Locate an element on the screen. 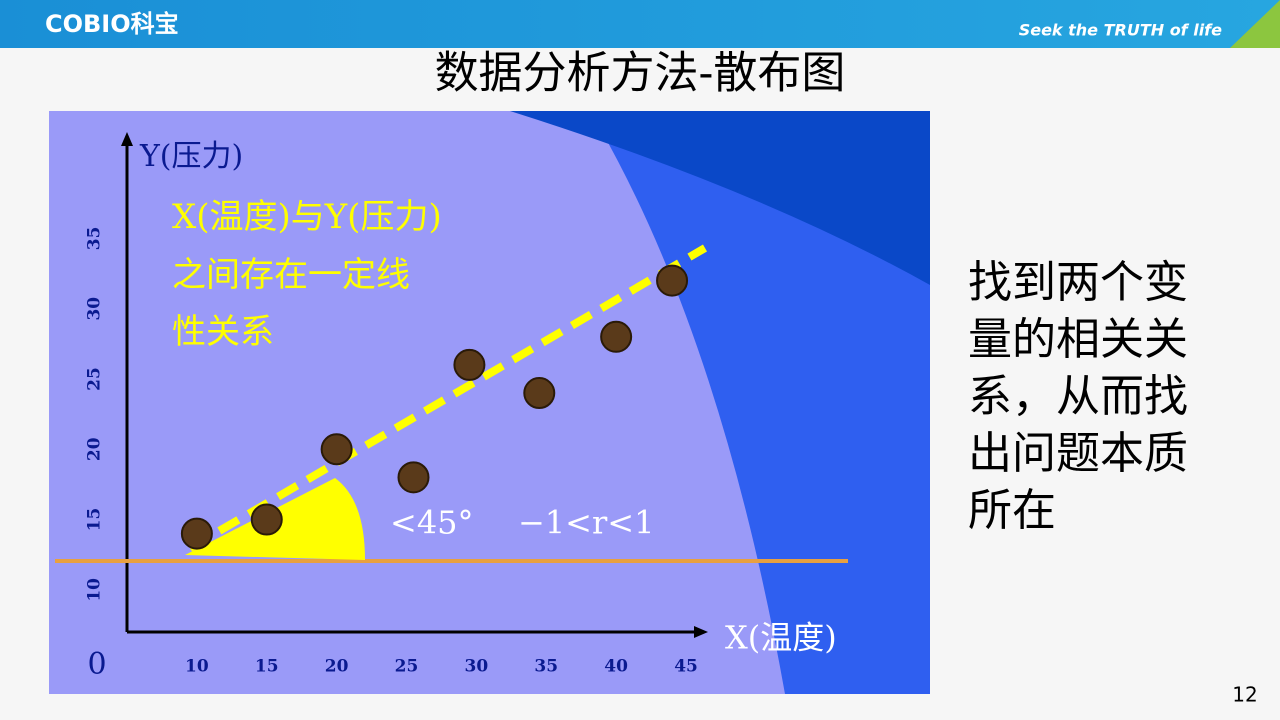  y-tick-label: 10 is located at coordinates (95, 590).